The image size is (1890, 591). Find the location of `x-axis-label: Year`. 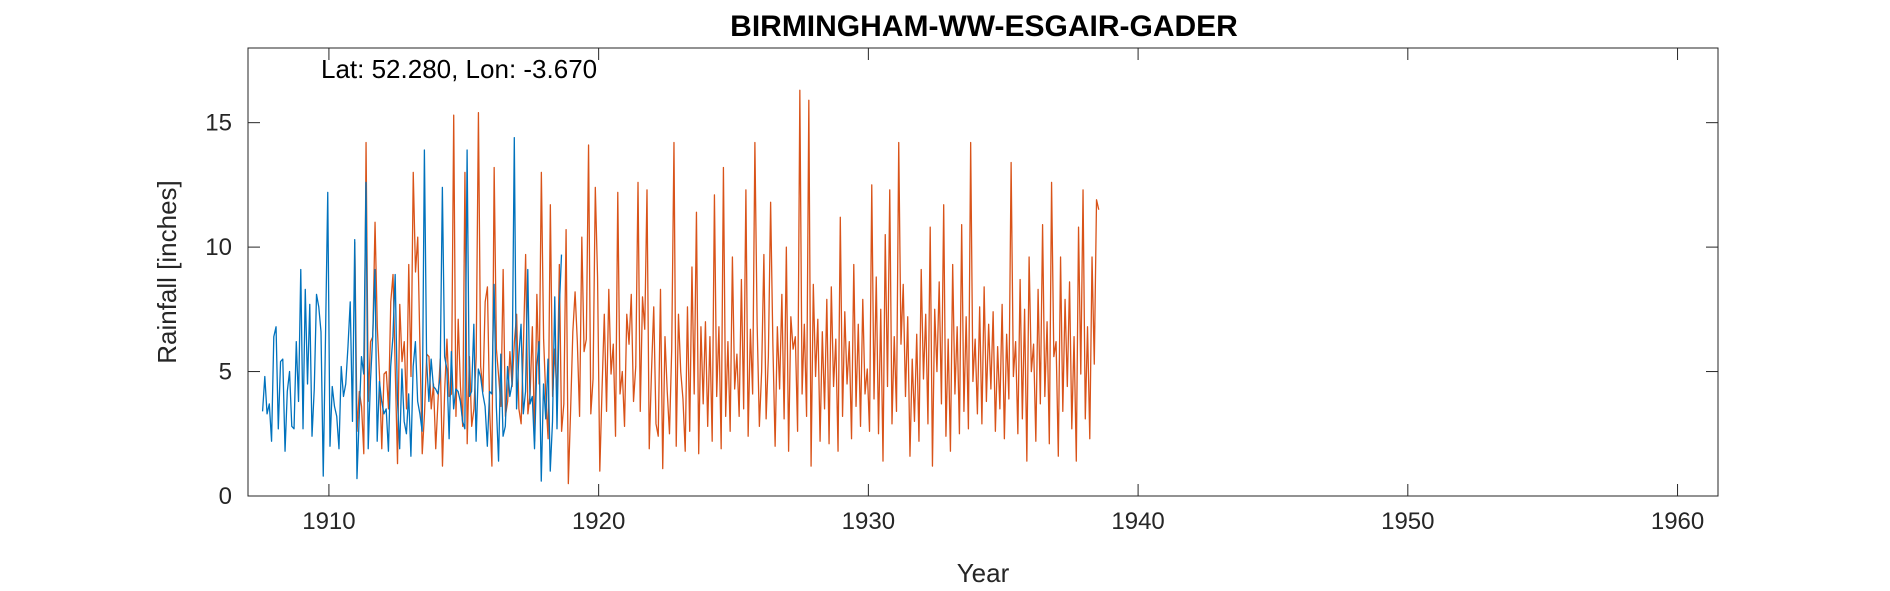

x-axis-label: Year is located at coordinates (983, 573).